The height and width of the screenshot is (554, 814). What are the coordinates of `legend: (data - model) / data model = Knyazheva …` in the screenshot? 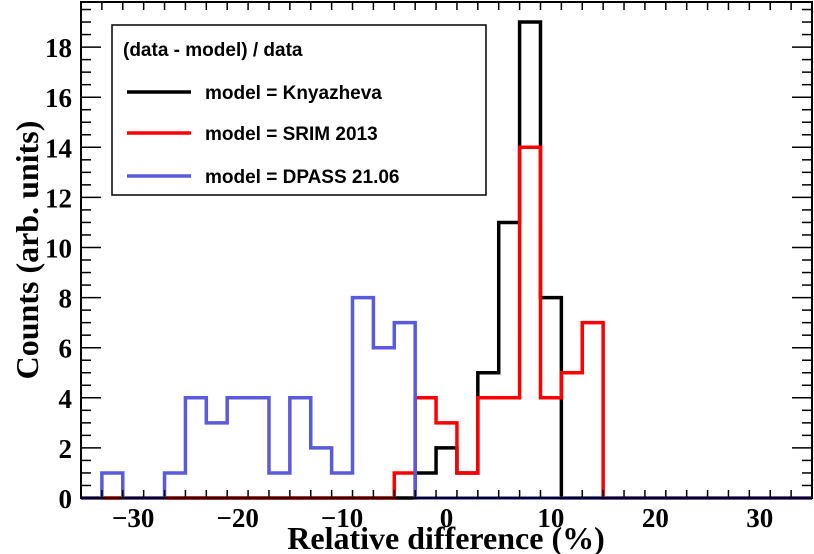 It's located at (299, 110).